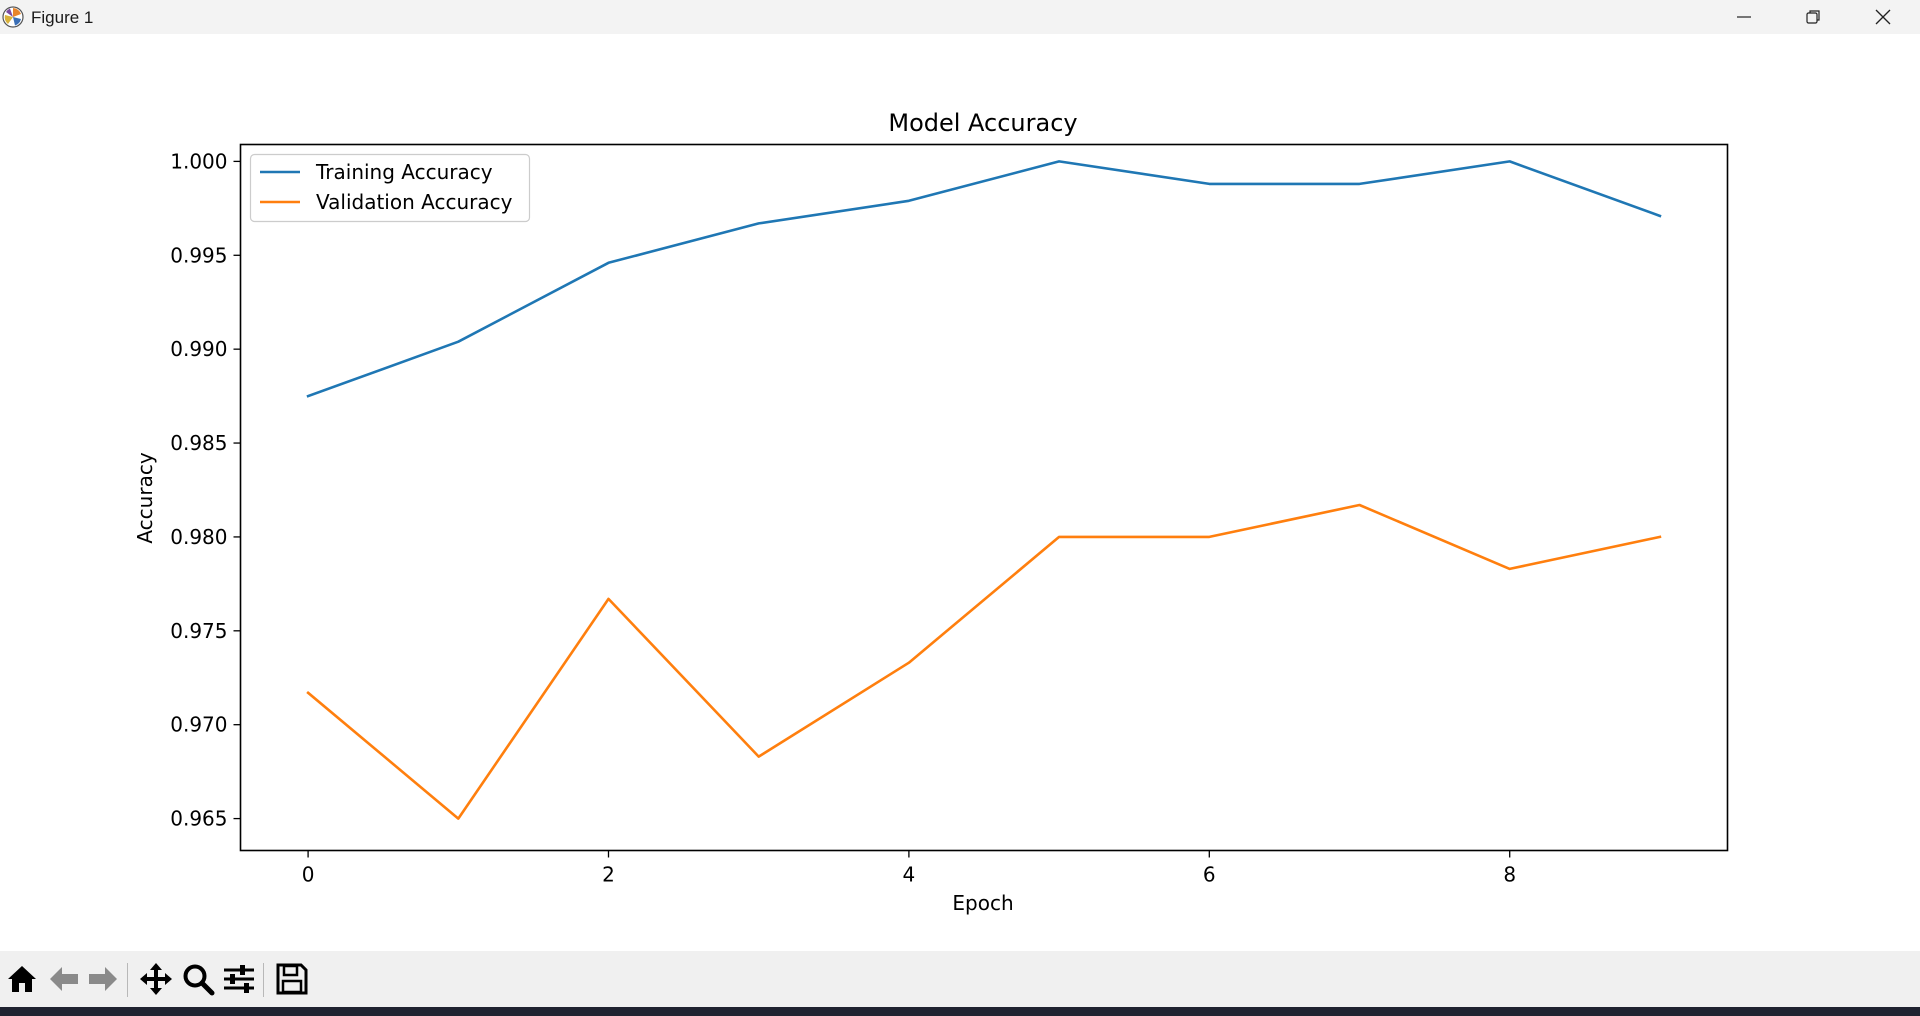 The height and width of the screenshot is (1016, 1920). What do you see at coordinates (62, 17) in the screenshot?
I see `window-title: Figure 1` at bounding box center [62, 17].